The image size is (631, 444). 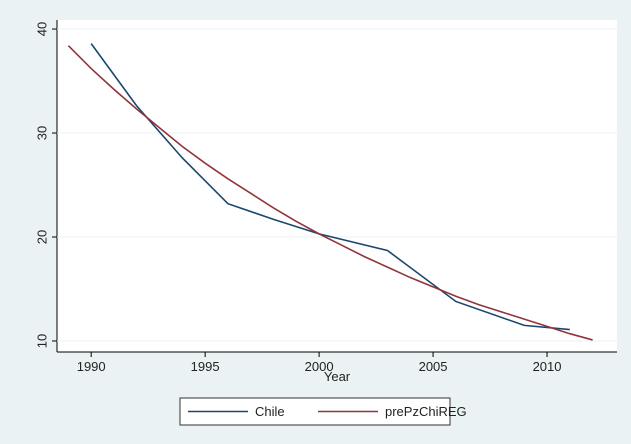 I want to click on x-tick-label: 1995, so click(x=205, y=366).